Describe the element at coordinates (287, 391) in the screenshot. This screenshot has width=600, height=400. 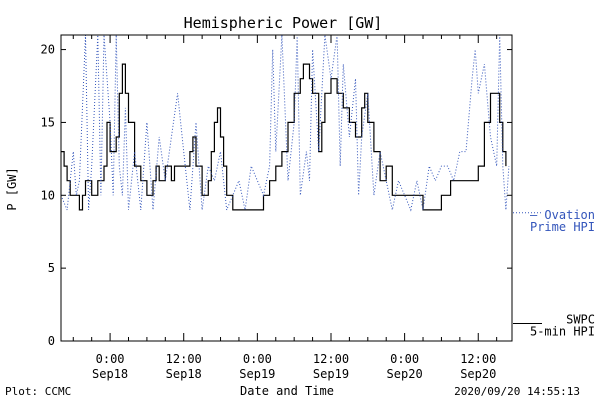
I see `x-axis-label: Date and Time` at that location.